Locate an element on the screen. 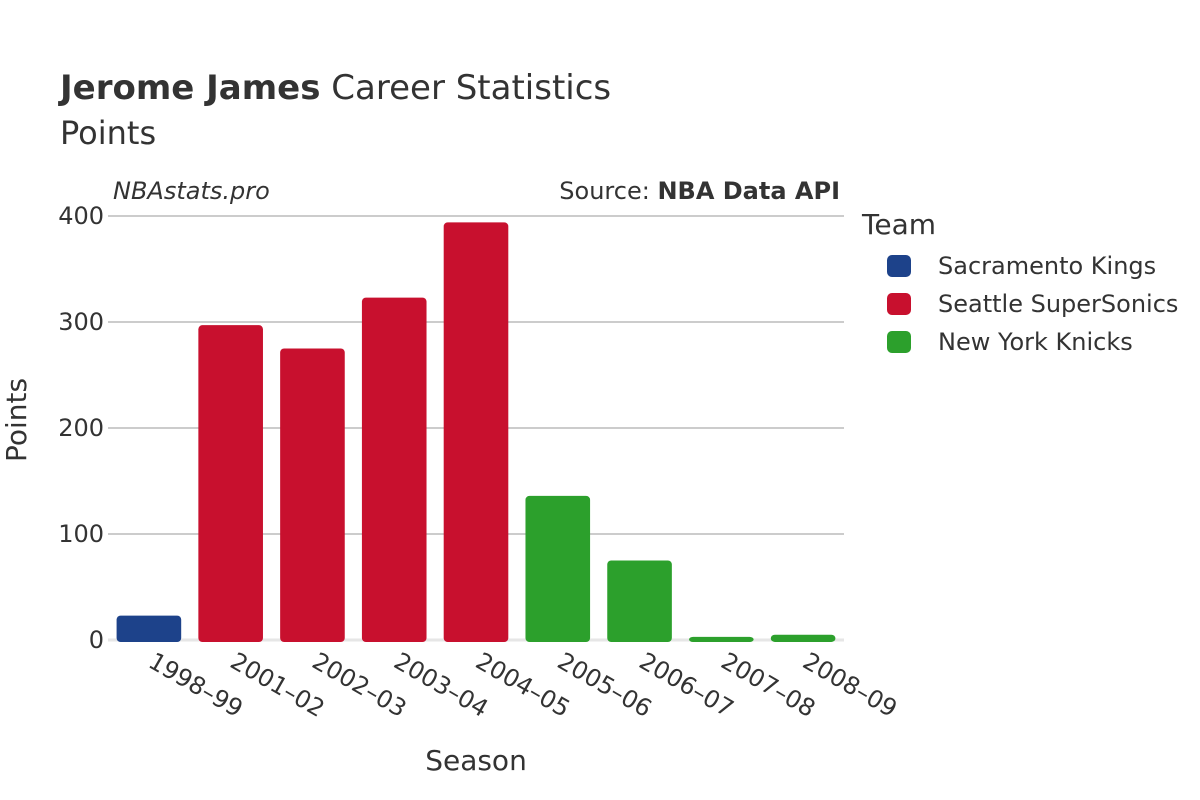 The image size is (1200, 800). chart-subtitle: Points is located at coordinates (108, 133).